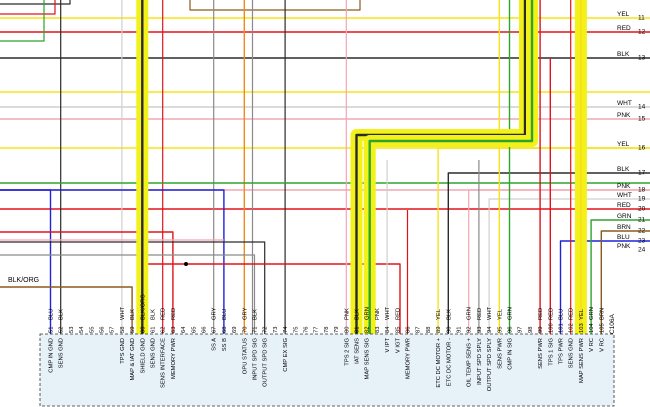 The height and width of the screenshot is (407, 650). Describe the element at coordinates (641, 18) in the screenshot. I see `right-wire-number-11: 11` at that location.